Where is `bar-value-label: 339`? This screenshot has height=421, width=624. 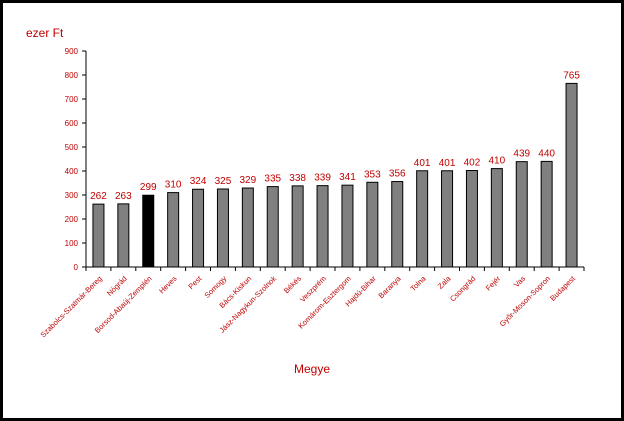
bar-value-label: 339 is located at coordinates (322, 178).